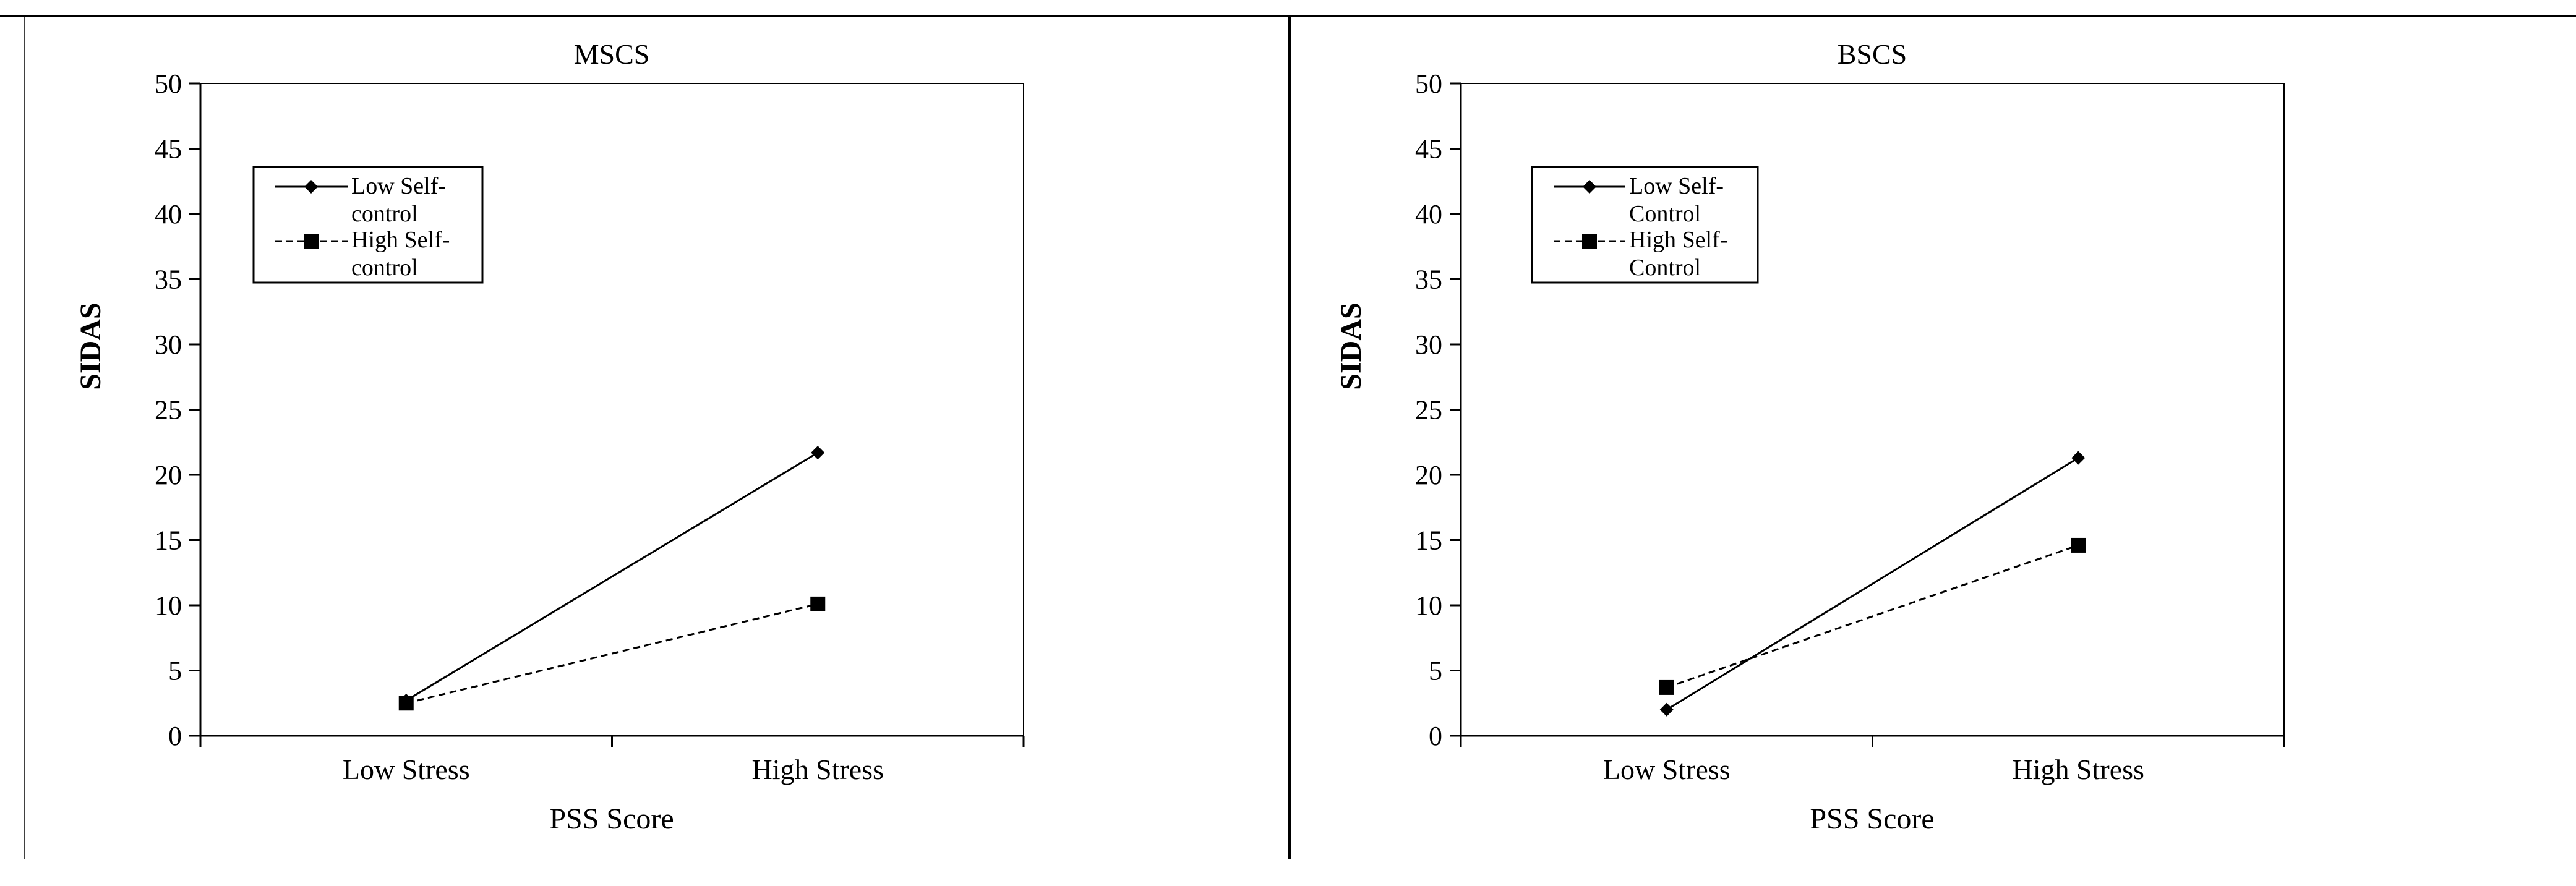 This screenshot has height=886, width=2576. I want to click on legend: Low Self- Control High Self- Control, so click(1645, 225).